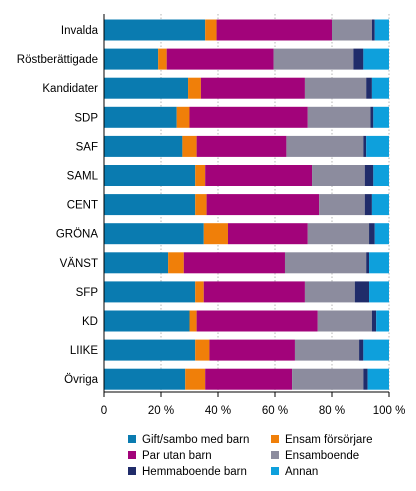 Image resolution: width=416 pixels, height=491 pixels. Describe the element at coordinates (162, 59) in the screenshot. I see `bar-segment-rostberattigade-ensam-forsorjare` at that location.